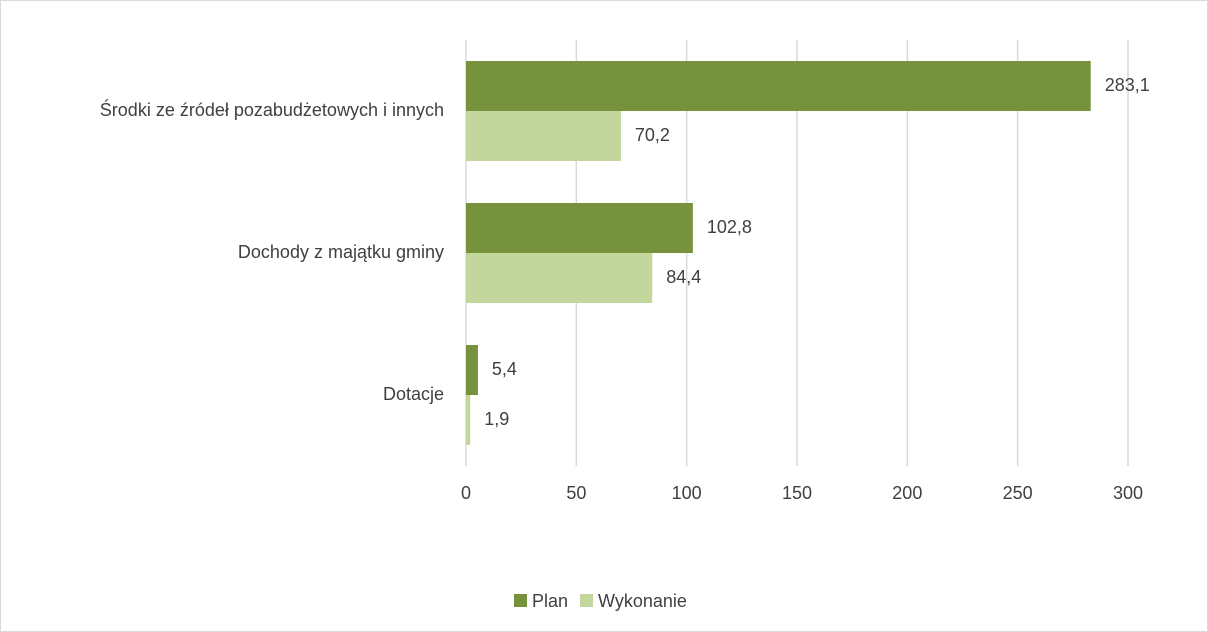 The width and height of the screenshot is (1208, 632). What do you see at coordinates (413, 394) in the screenshot?
I see `y-tick-label: Dotacje` at bounding box center [413, 394].